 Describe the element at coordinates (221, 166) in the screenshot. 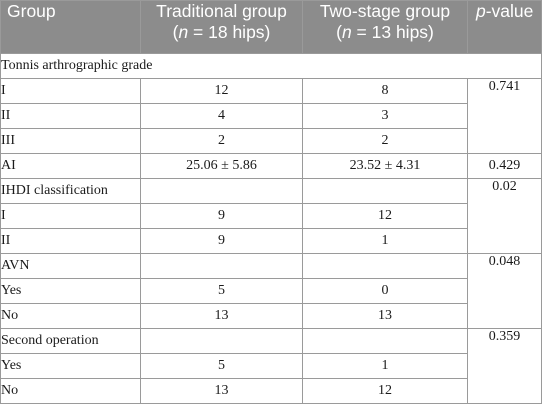

I see `traditional-value: 25.06 ± 5.86` at that location.